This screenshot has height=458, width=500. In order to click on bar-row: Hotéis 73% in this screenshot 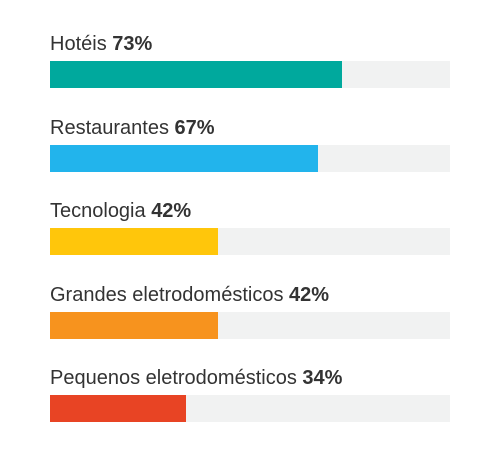, I will do `click(250, 70)`.